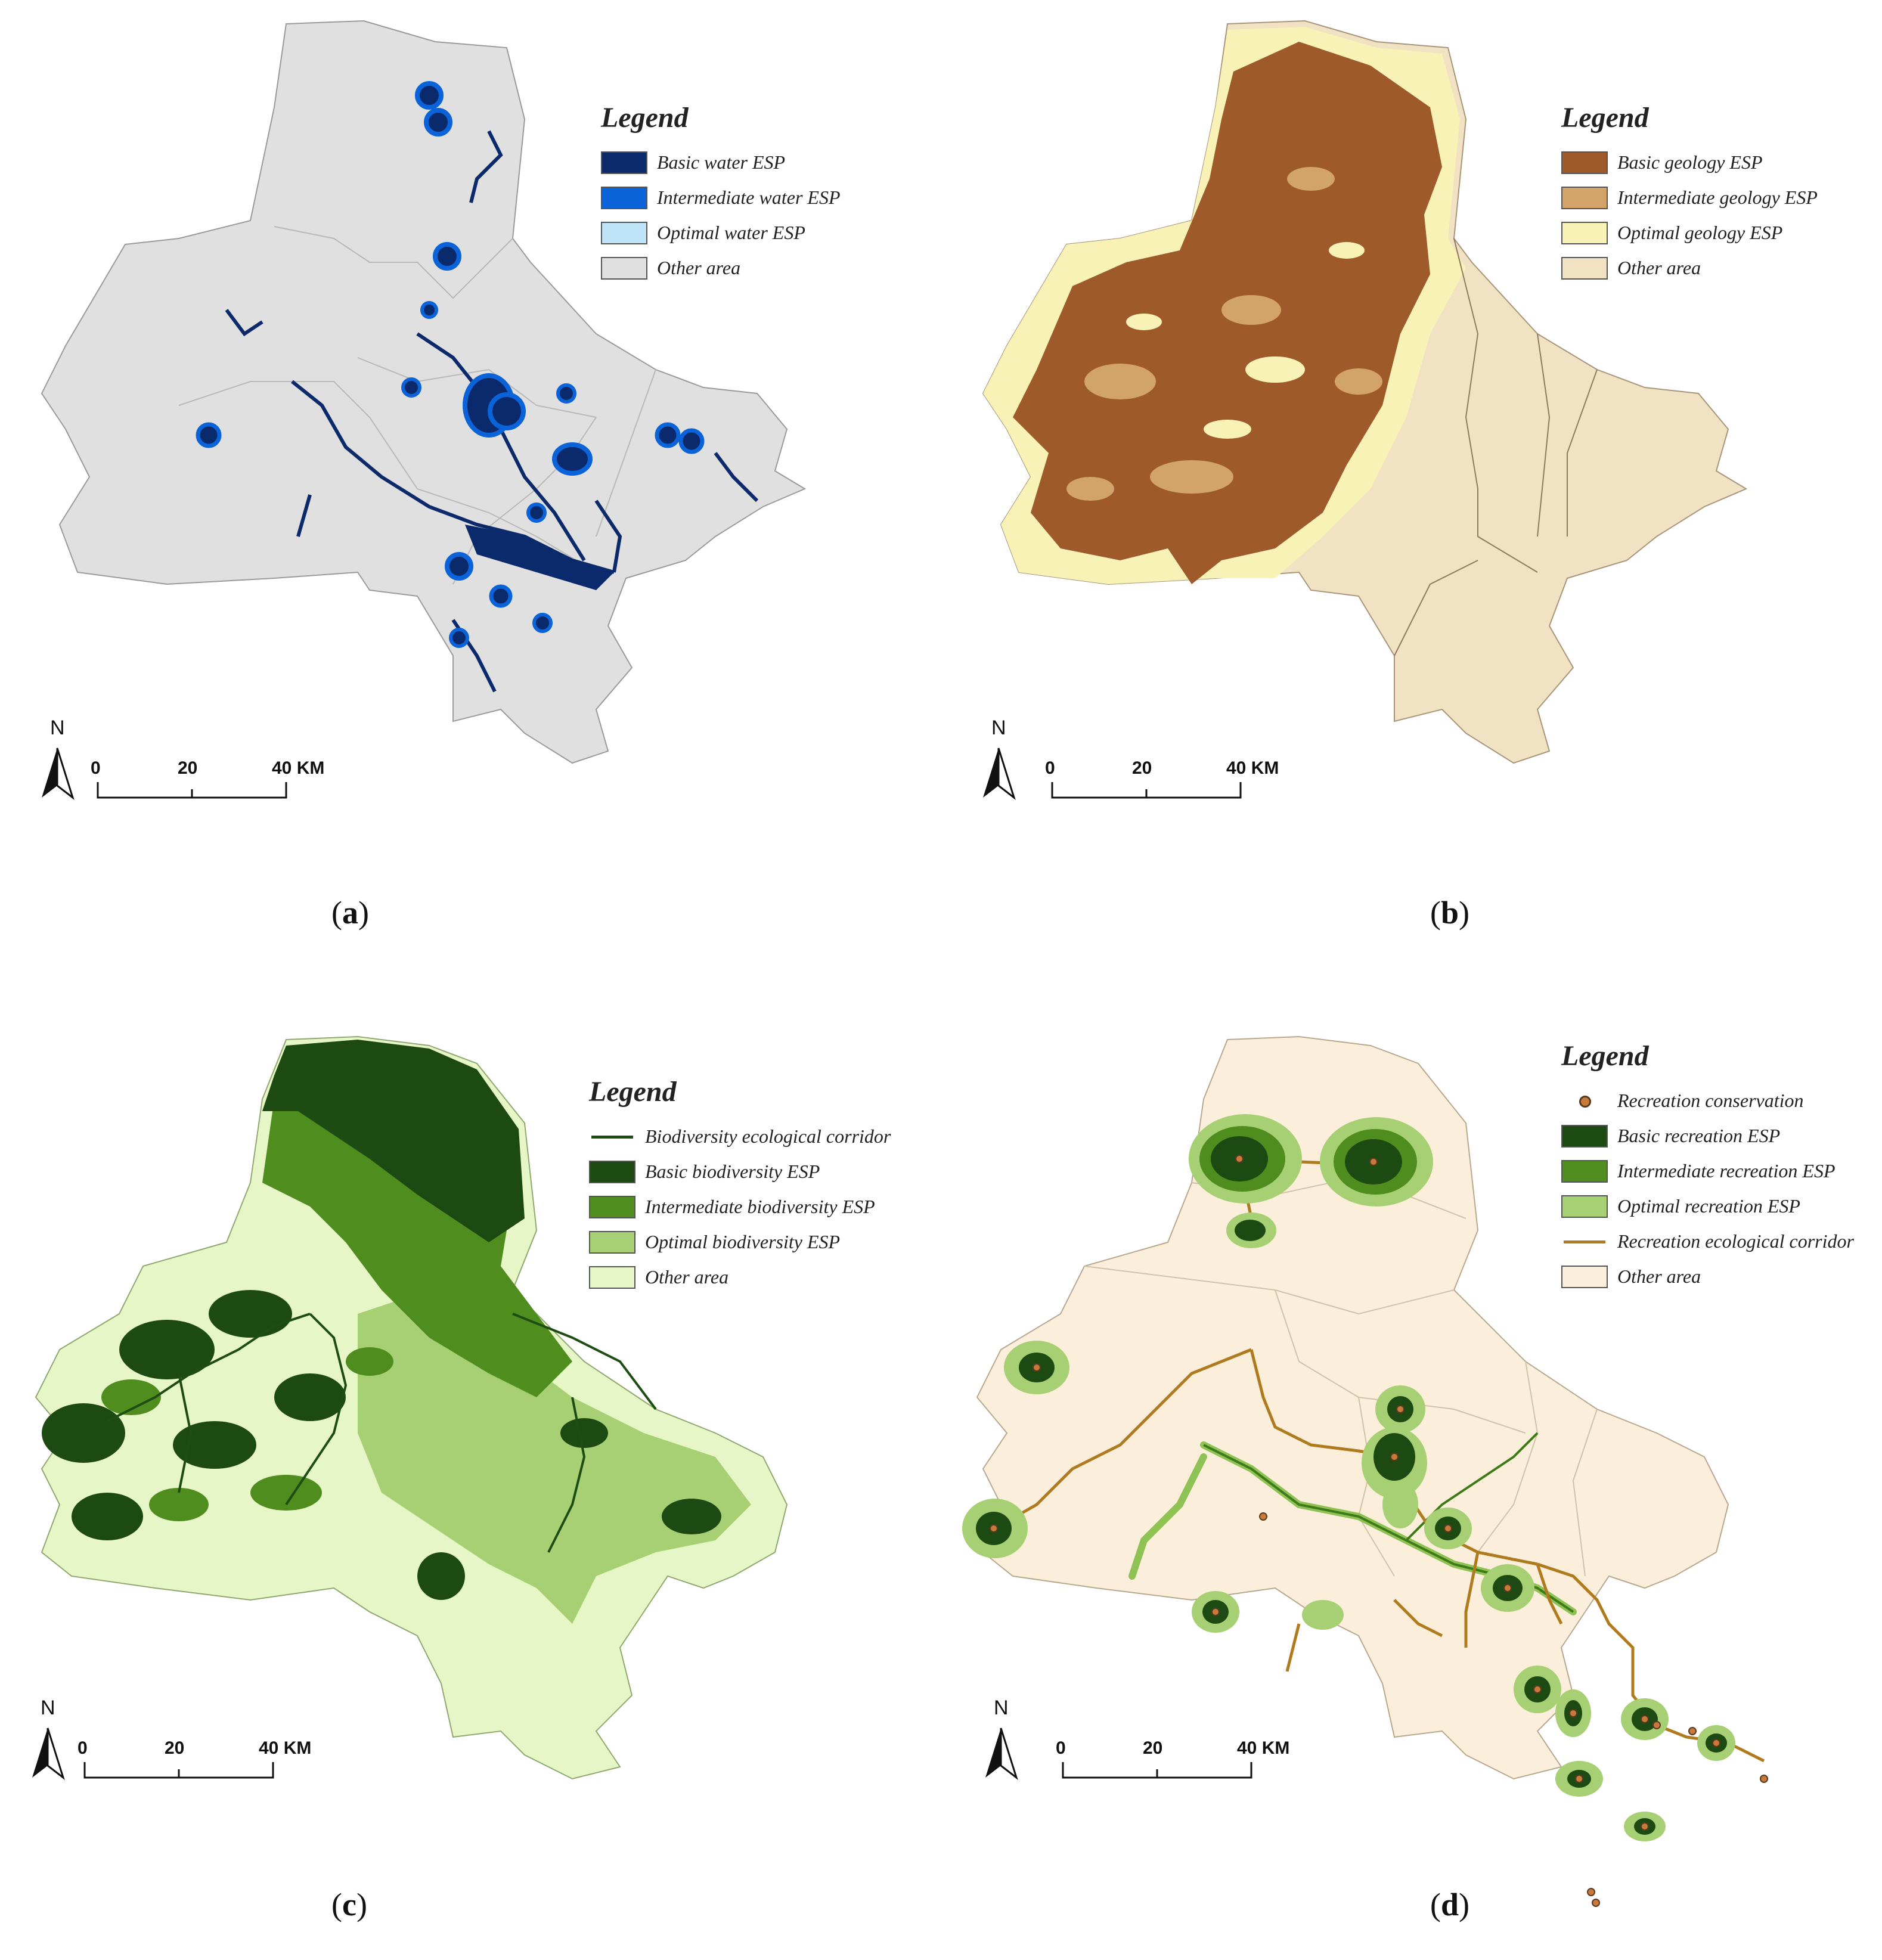 The image size is (1882, 1960). Describe the element at coordinates (349, 1905) in the screenshot. I see `caption-letter: c` at that location.